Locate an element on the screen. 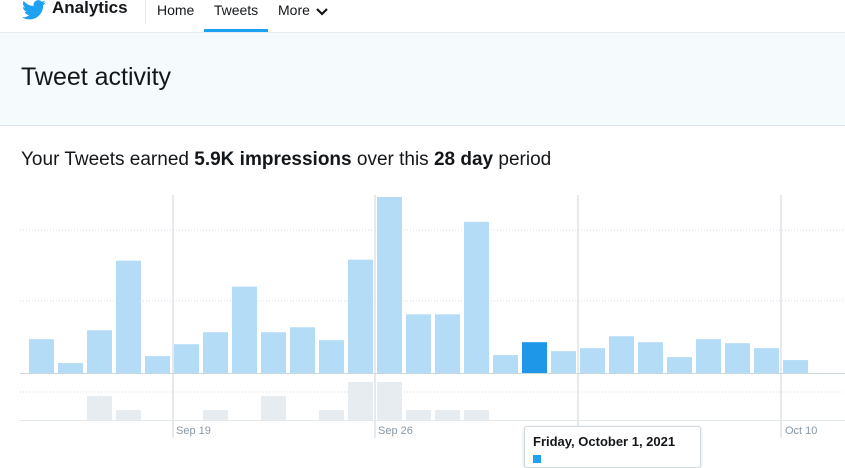 The width and height of the screenshot is (845, 468). nav-home: Home is located at coordinates (176, 10).